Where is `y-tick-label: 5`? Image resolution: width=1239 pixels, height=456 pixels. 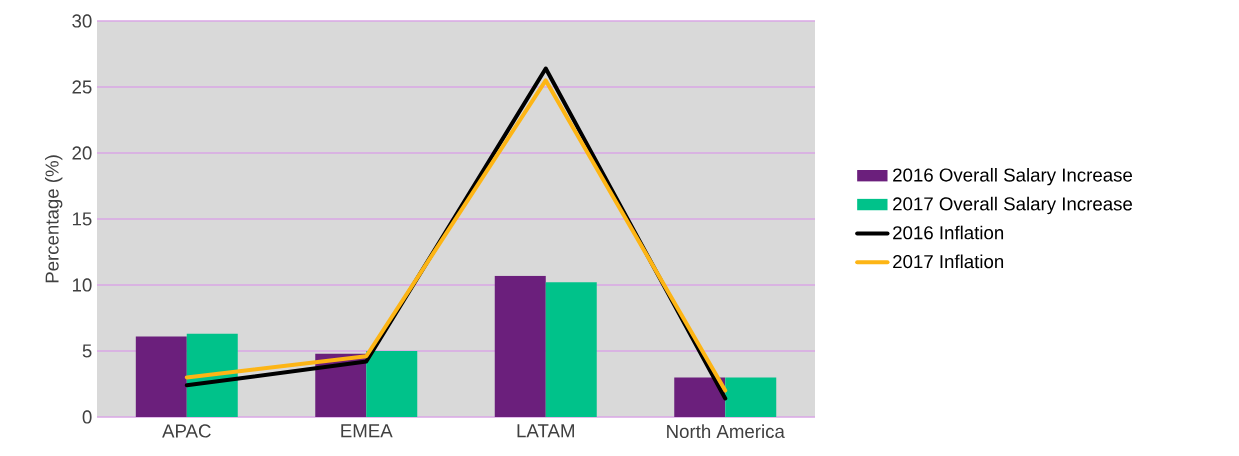 y-tick-label: 5 is located at coordinates (87, 351).